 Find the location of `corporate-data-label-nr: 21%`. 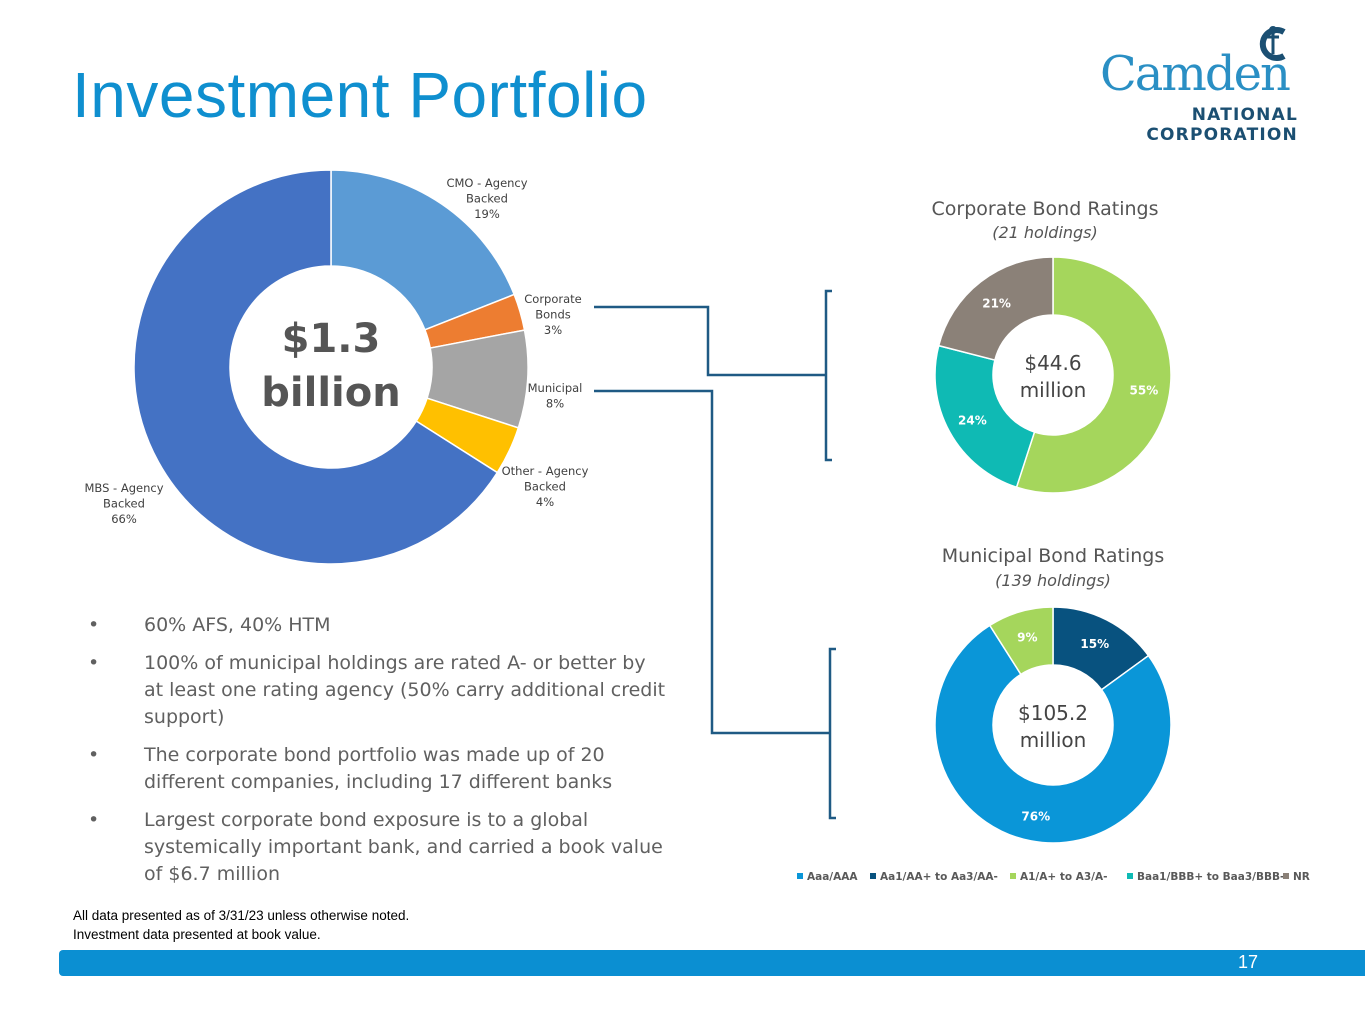

corporate-data-label-nr: 21% is located at coordinates (996, 303).